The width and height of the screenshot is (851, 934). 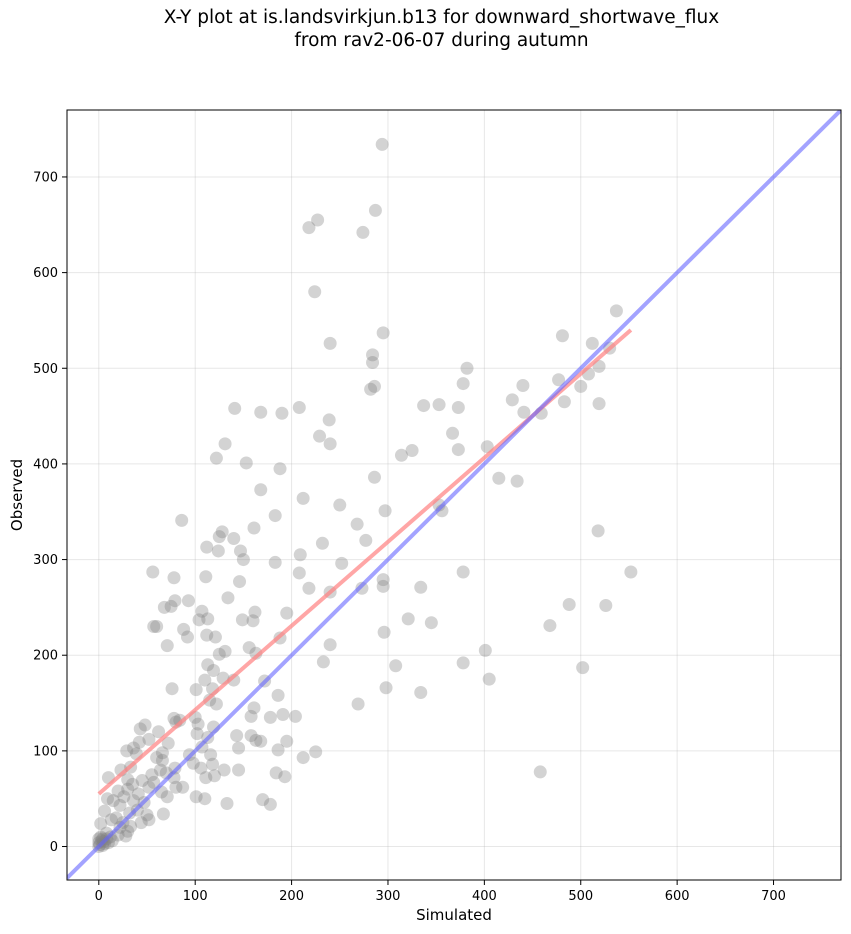 I want to click on y-tick-label: 300, so click(x=45, y=560).